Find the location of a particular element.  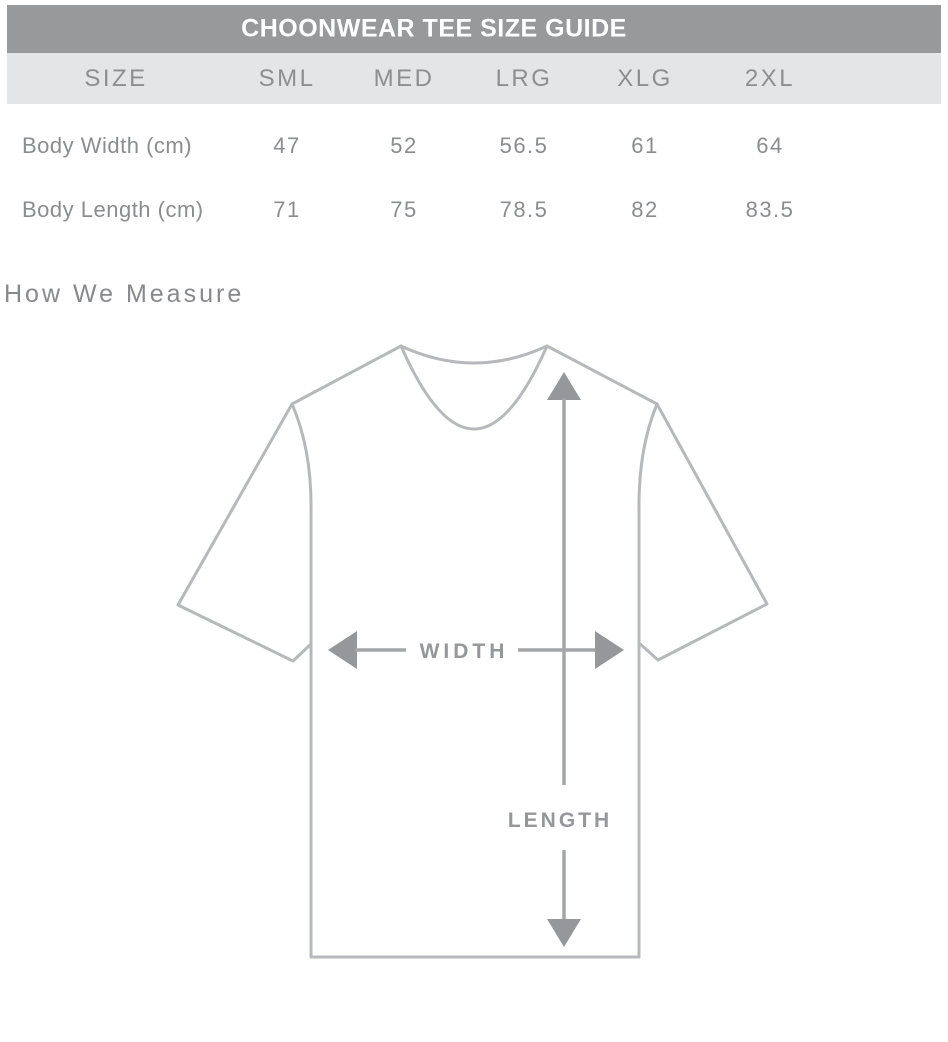

length-arrow: LENGTH is located at coordinates (560, 659).